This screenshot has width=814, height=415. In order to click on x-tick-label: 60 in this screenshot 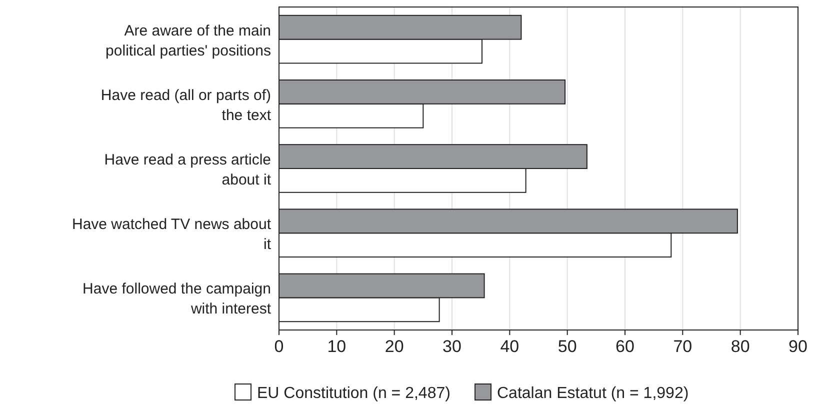, I will do `click(625, 346)`.